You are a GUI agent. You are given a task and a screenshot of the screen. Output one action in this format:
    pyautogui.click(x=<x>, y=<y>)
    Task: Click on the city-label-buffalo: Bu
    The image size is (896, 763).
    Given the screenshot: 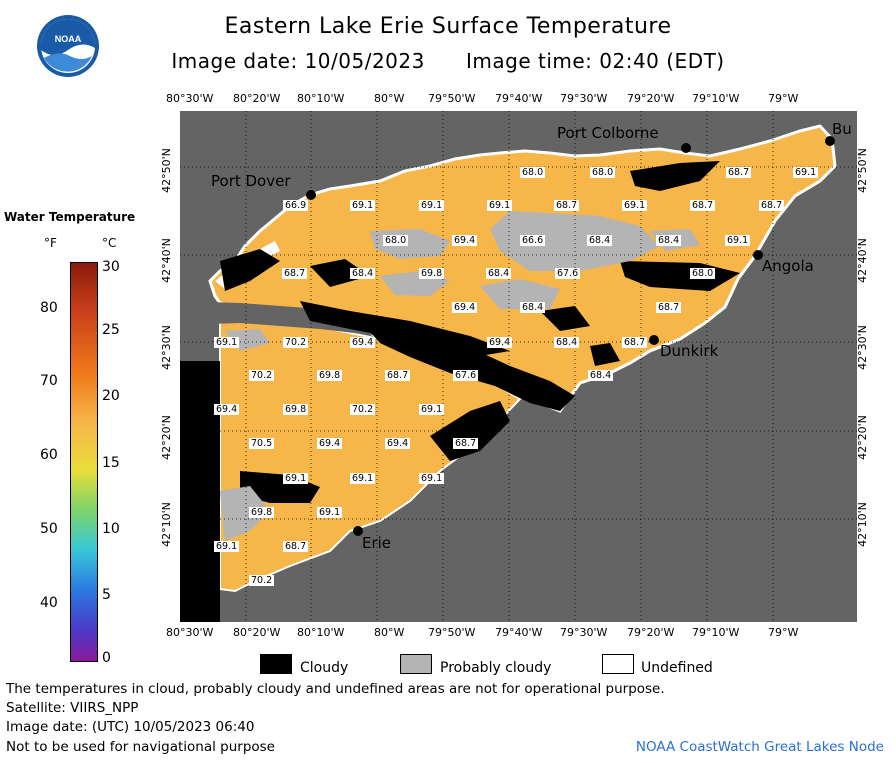 What is the action you would take?
    pyautogui.click(x=842, y=129)
    